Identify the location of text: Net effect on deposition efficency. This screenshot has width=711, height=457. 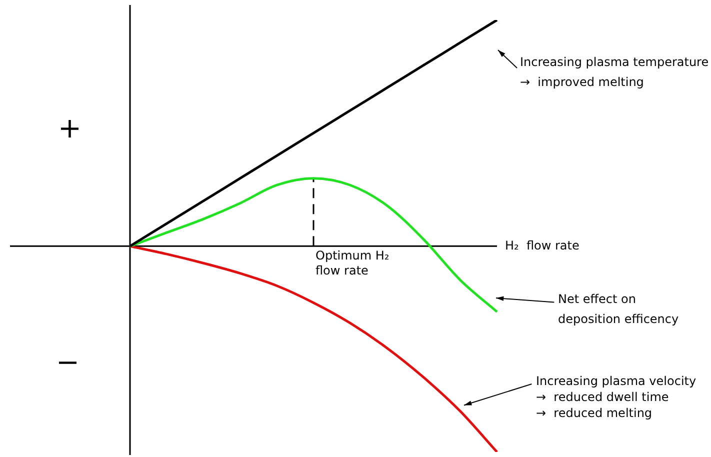
(618, 309).